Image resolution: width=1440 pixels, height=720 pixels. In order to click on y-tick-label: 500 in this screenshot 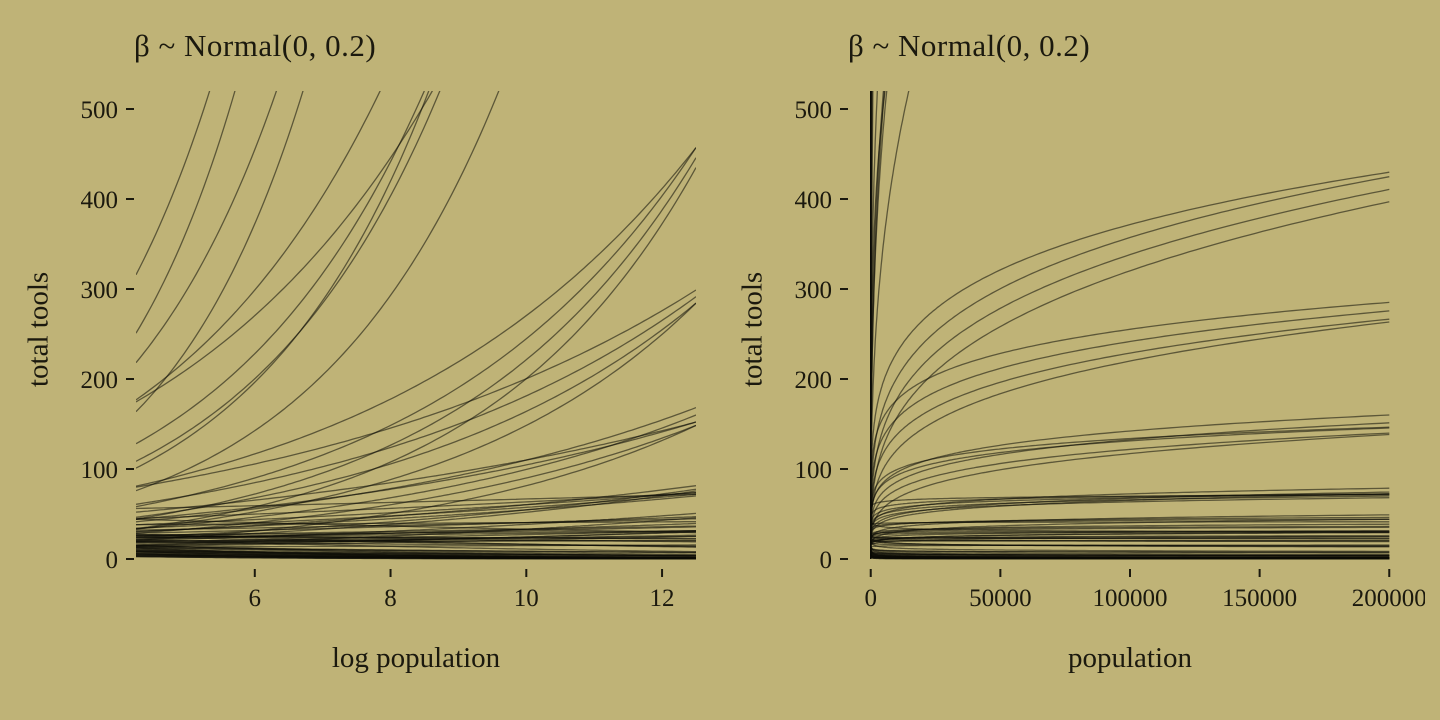, I will do `click(100, 110)`.